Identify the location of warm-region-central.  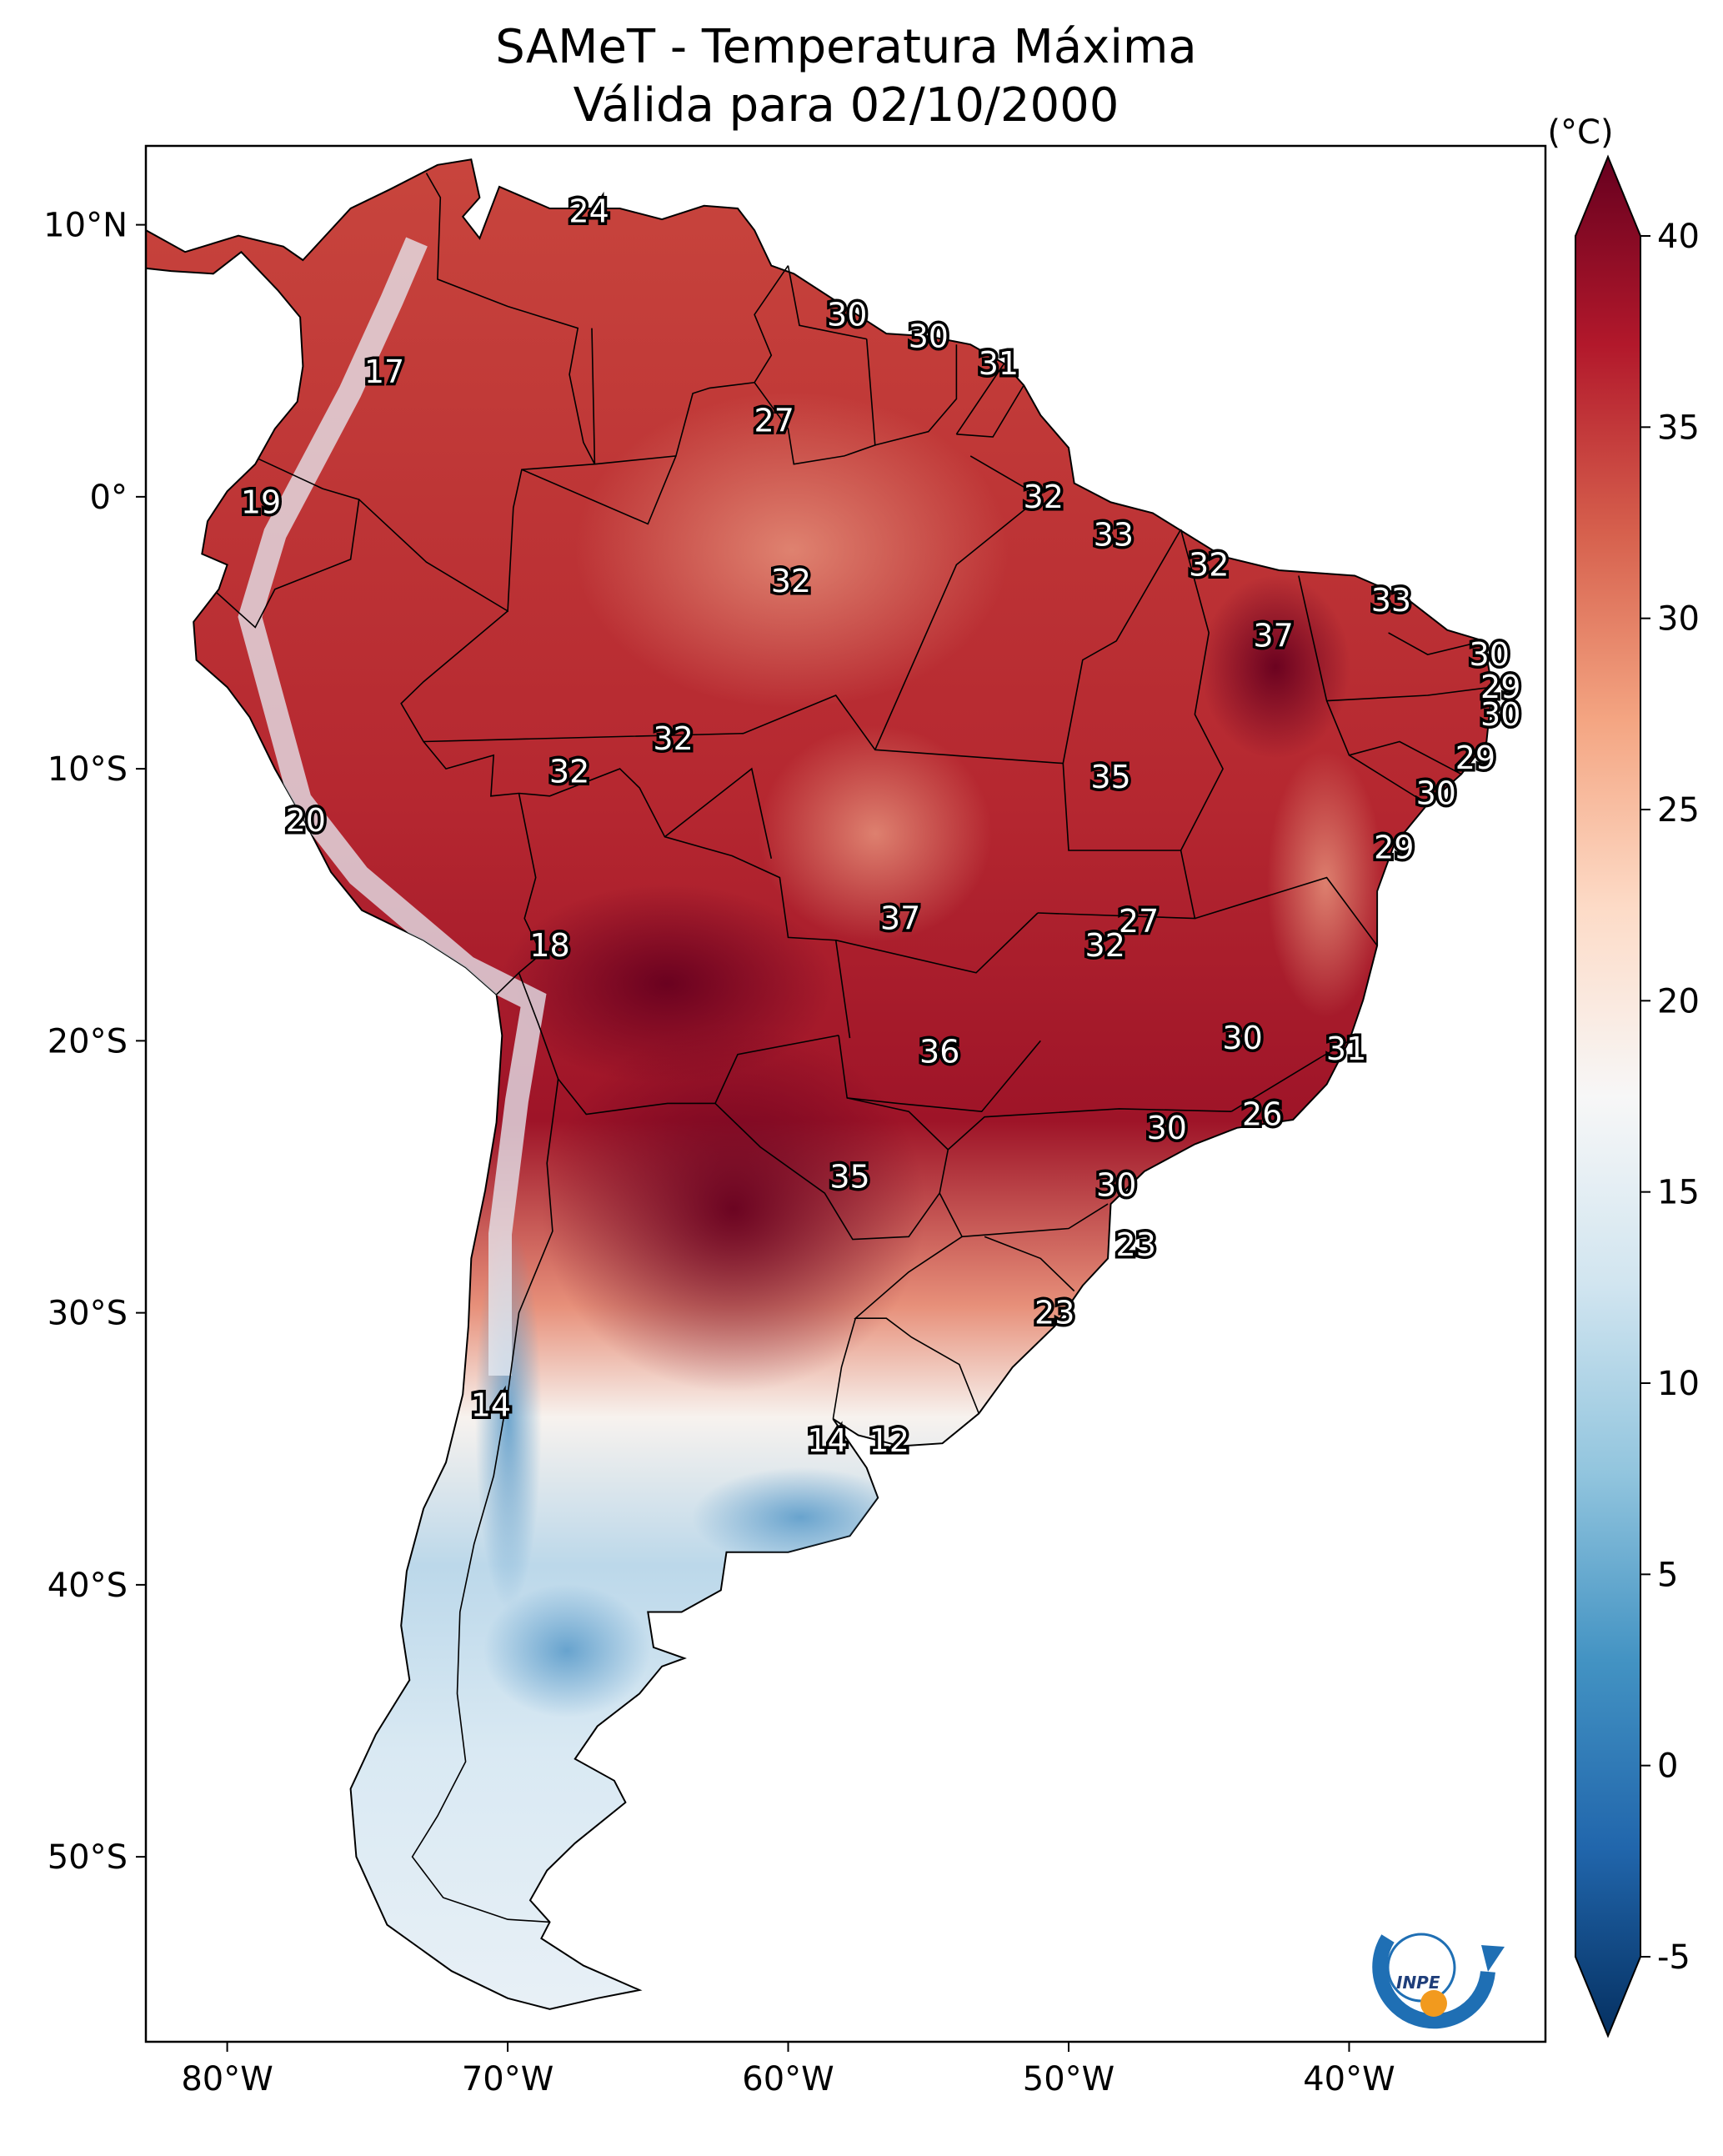
(875, 833).